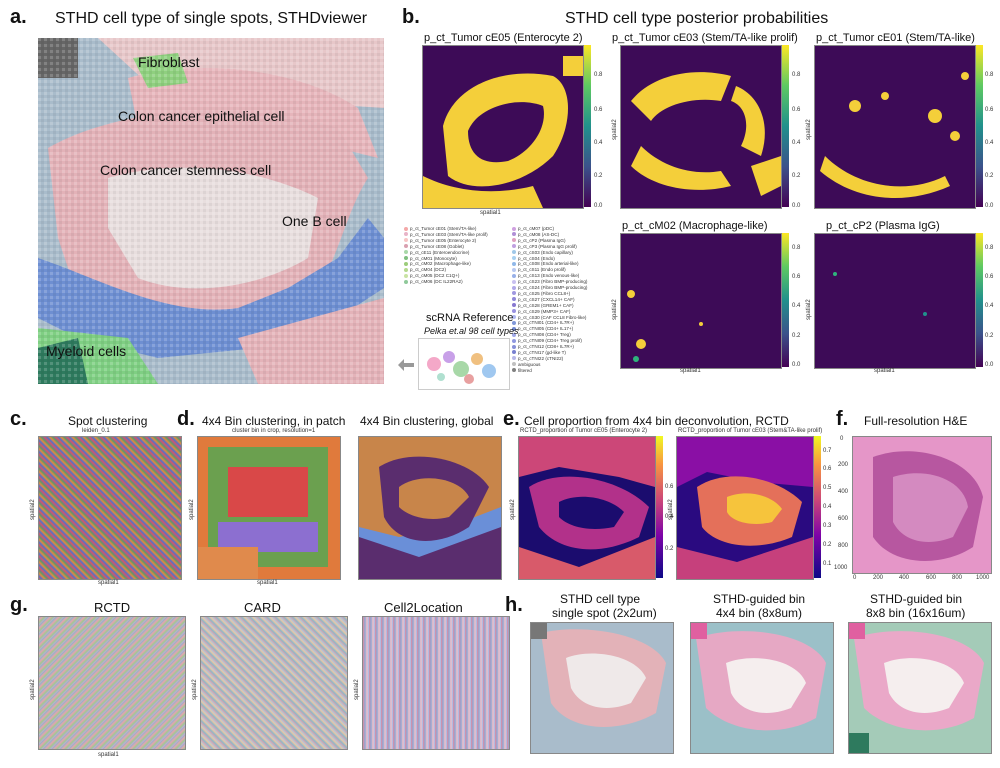  I want to click on b-plot4-colorbar, so click(785, 300).